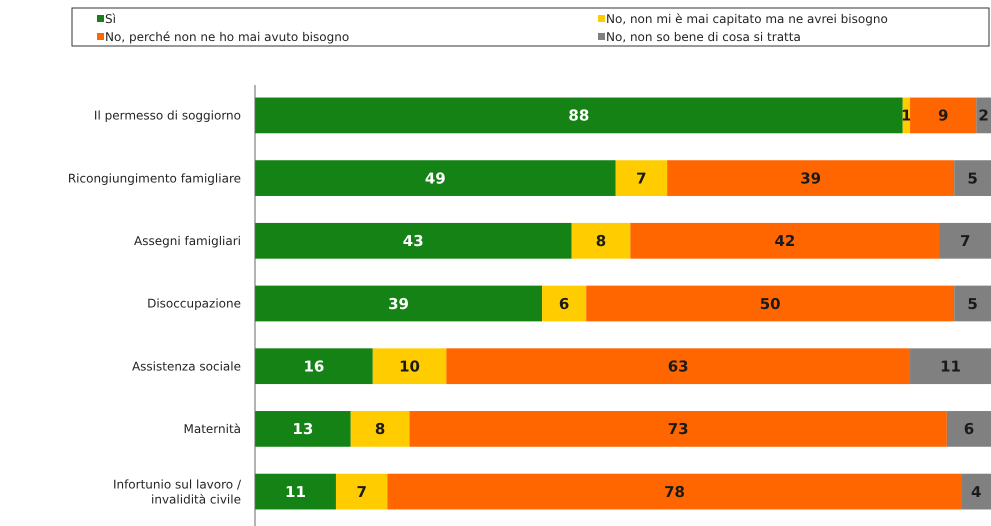 This screenshot has width=991, height=526. I want to click on data-label: 43, so click(413, 241).